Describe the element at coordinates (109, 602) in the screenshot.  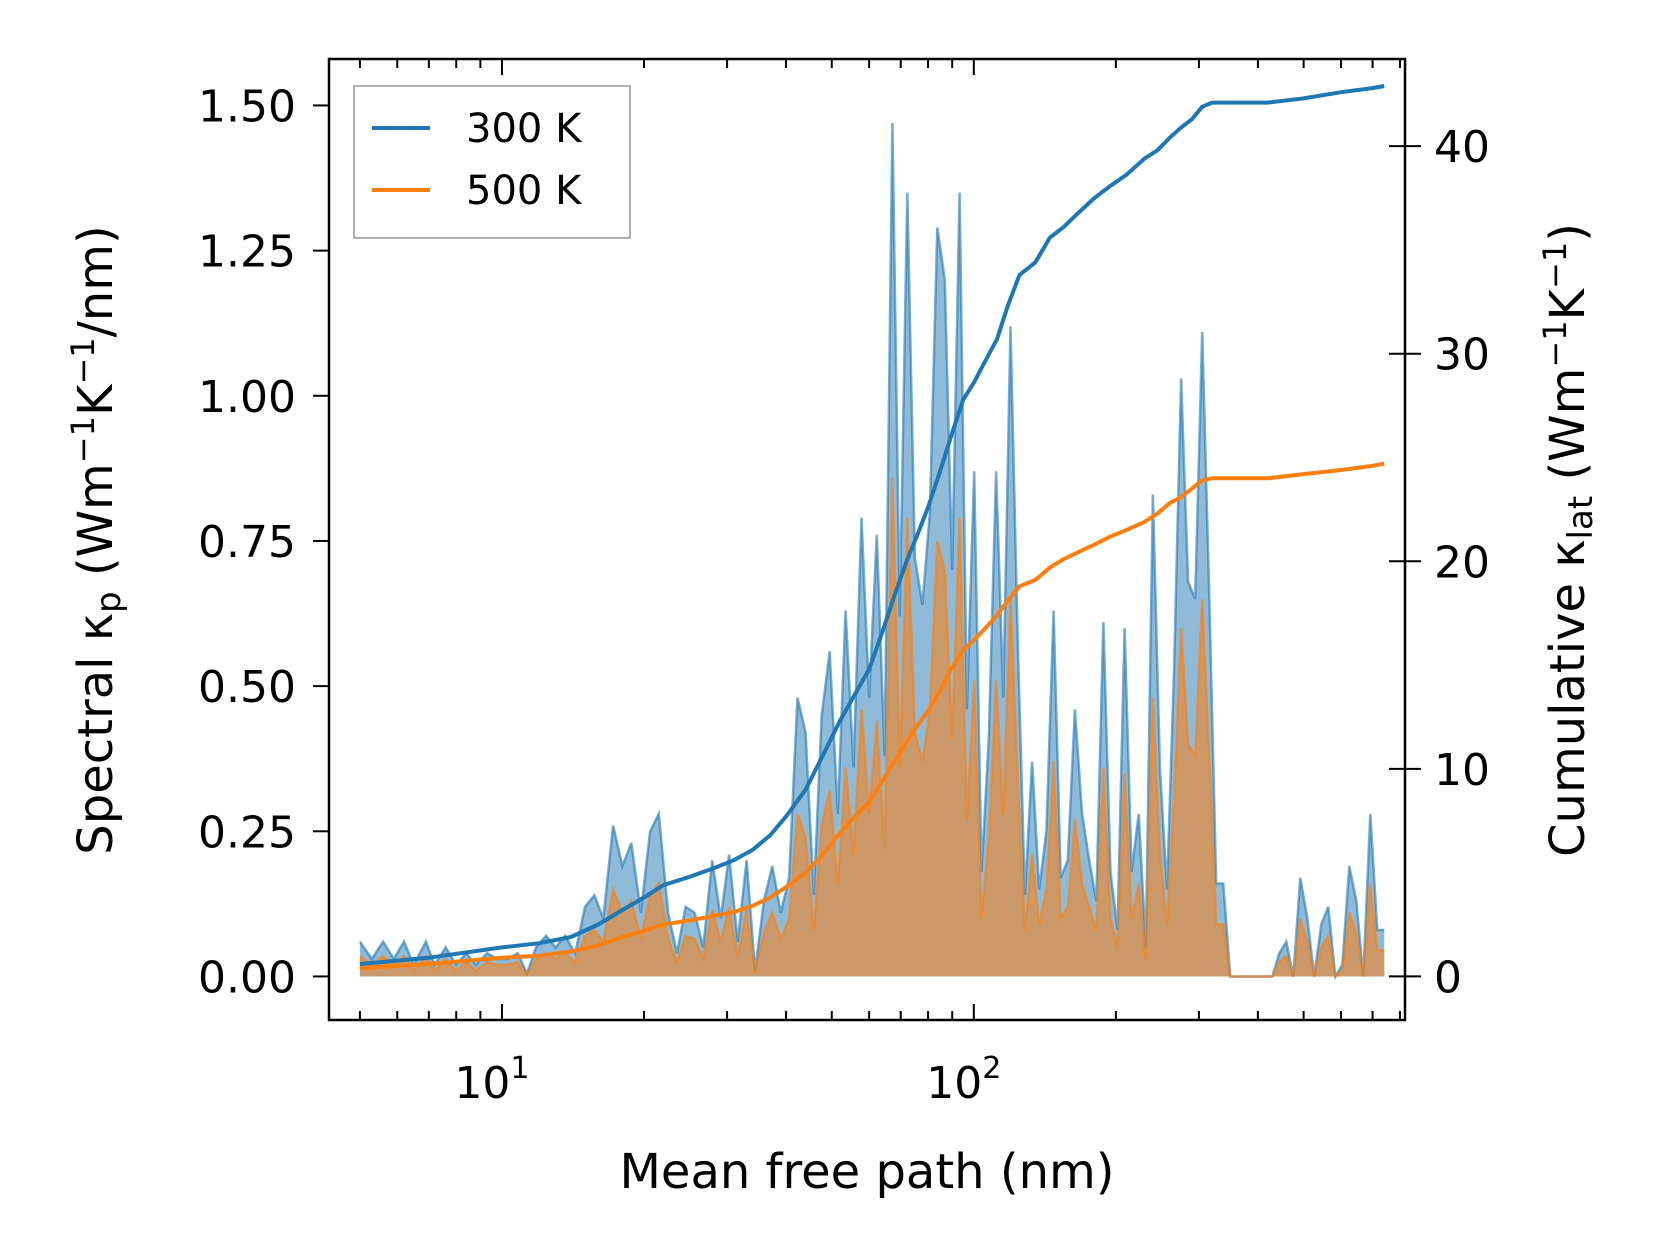
I see `left-y-label-sub: p` at that location.